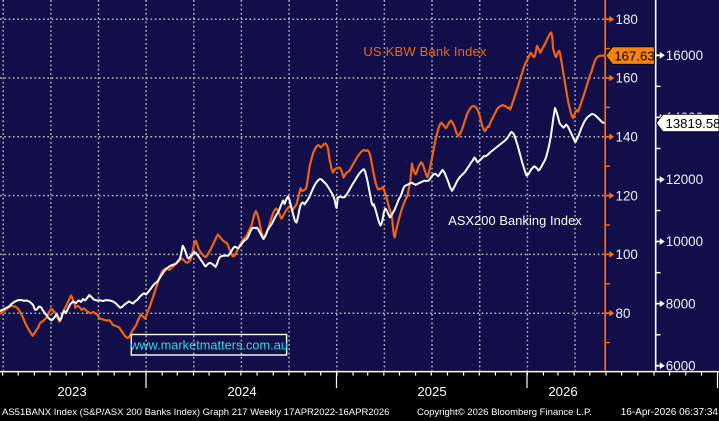 The height and width of the screenshot is (421, 719). Describe the element at coordinates (504, 412) in the screenshot. I see `svg-text:Copyright© 2026 Bloomberg Fina: Copyright© 2026 Bloomberg Finance L.P.` at that location.